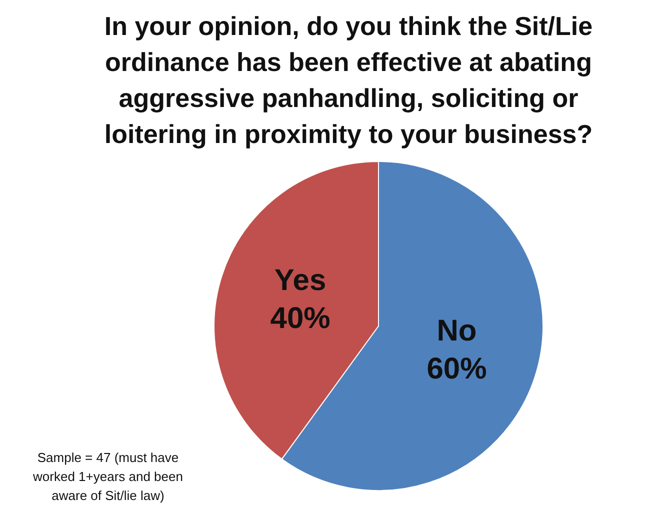  What do you see at coordinates (300, 280) in the screenshot?
I see `slice-label: Yes` at bounding box center [300, 280].